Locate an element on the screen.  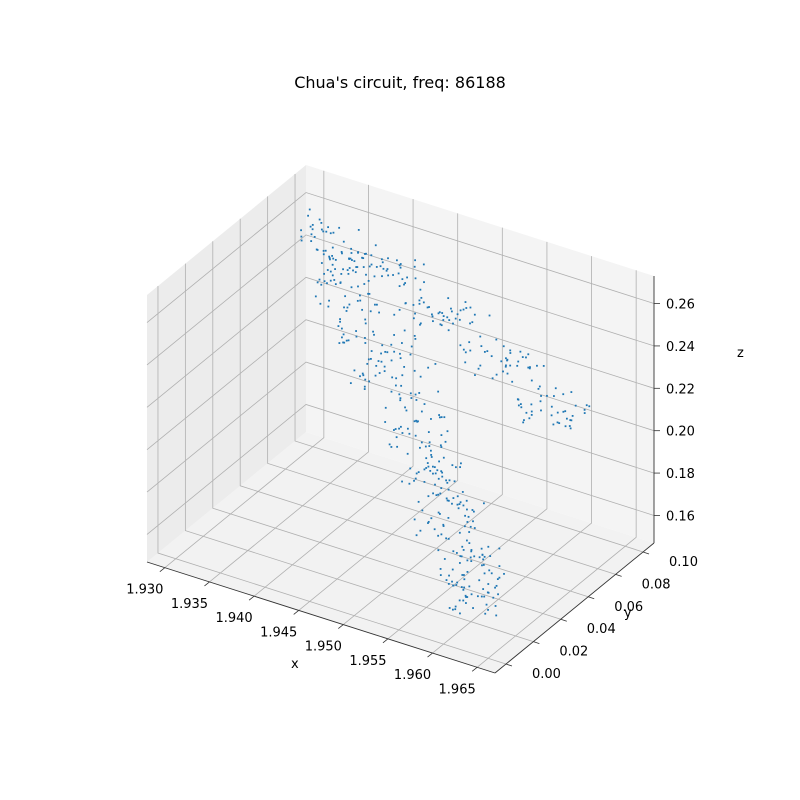
x-axis-line is located at coordinates (321, 617).